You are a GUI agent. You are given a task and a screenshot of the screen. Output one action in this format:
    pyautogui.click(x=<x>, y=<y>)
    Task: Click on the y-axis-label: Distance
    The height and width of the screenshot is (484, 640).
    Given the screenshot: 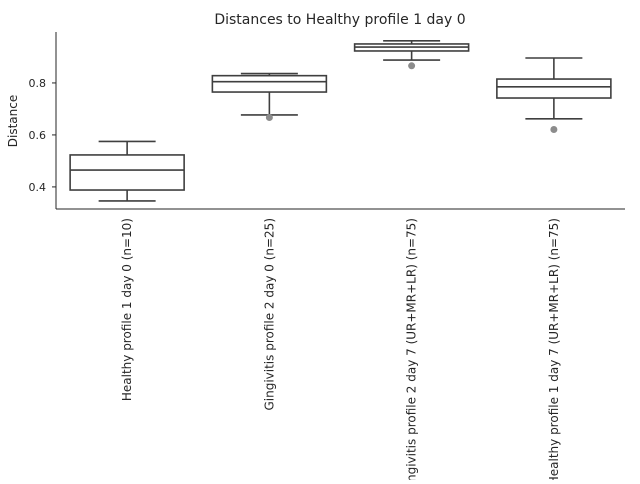 What is the action you would take?
    pyautogui.click(x=13, y=121)
    